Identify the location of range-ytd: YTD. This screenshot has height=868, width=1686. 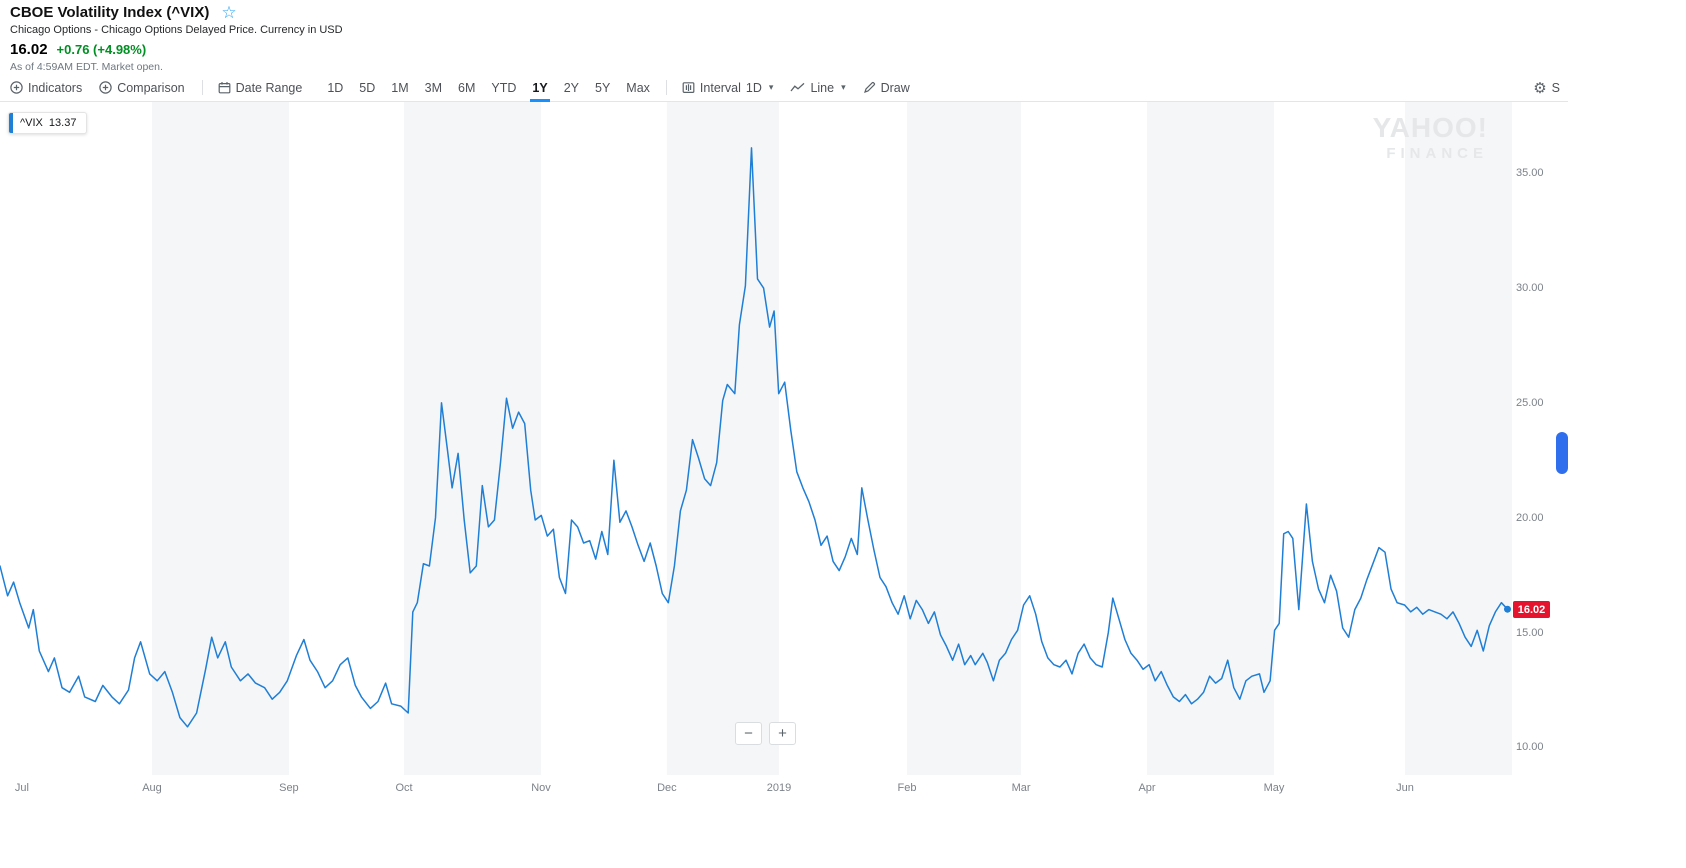
(504, 87).